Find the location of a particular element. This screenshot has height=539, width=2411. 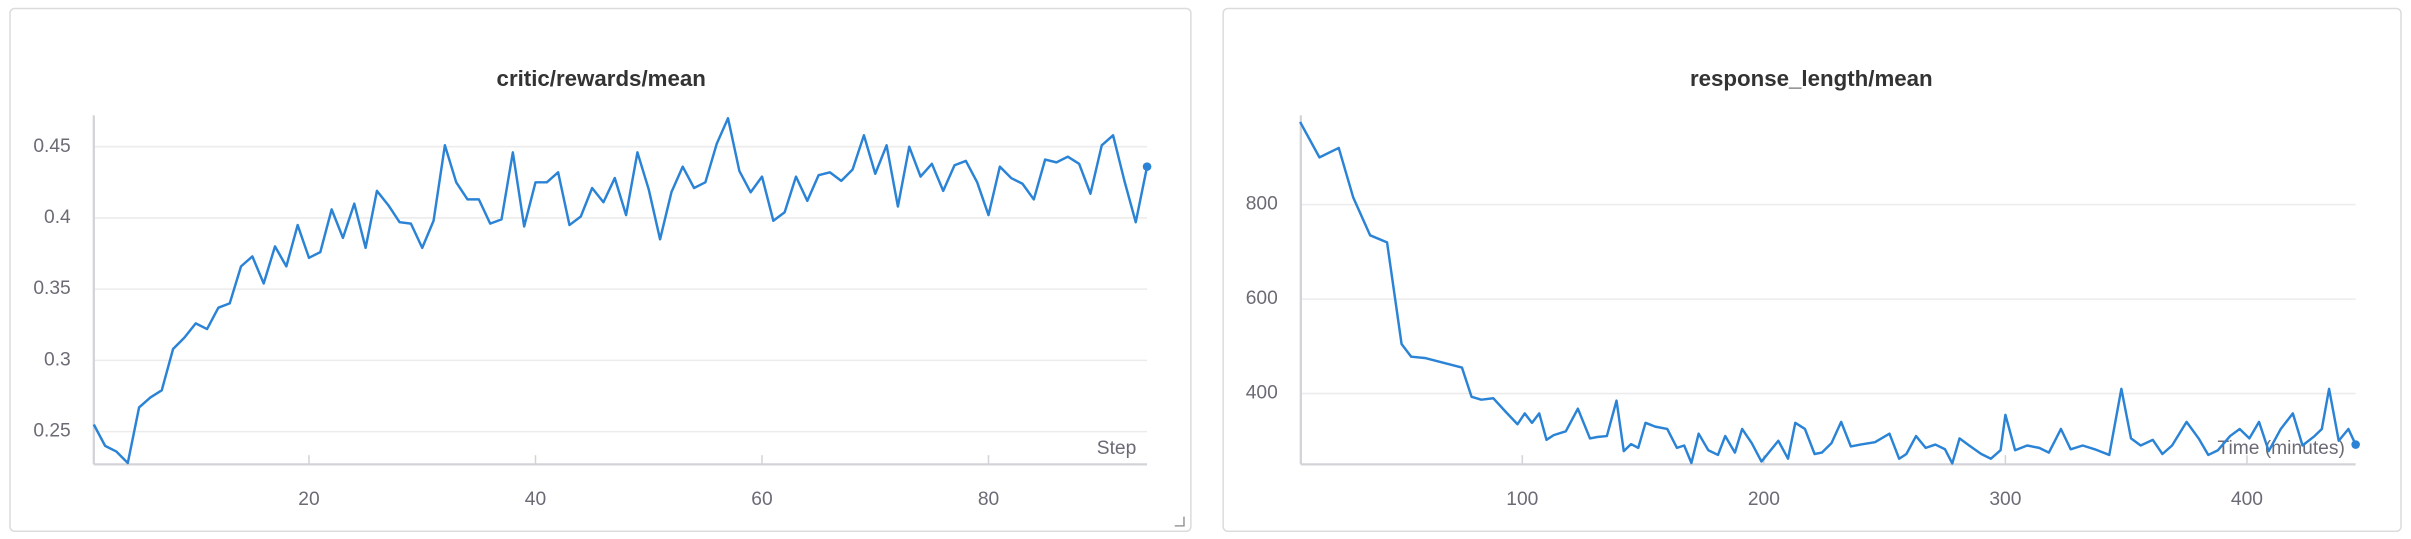

x-axis-label: Time (minutes) is located at coordinates (2280, 448).